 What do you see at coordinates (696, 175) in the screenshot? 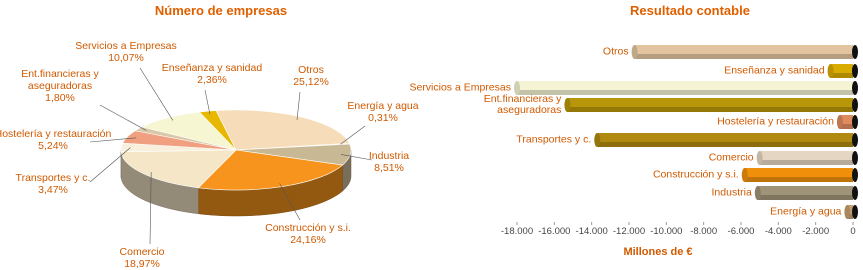
I see `bar-label: Construcción y s.i.` at bounding box center [696, 175].